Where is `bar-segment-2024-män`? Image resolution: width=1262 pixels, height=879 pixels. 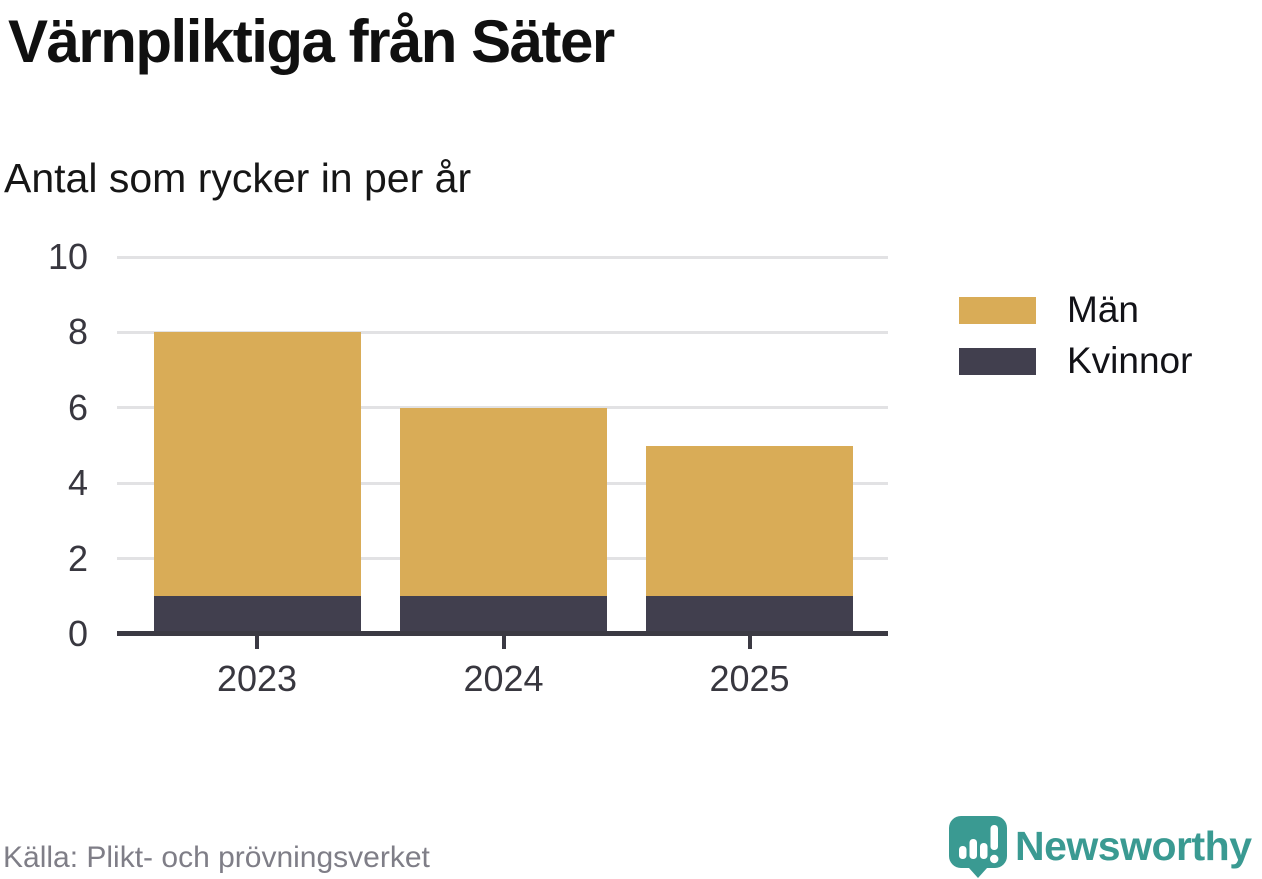
bar-segment-2024-män is located at coordinates (503, 502).